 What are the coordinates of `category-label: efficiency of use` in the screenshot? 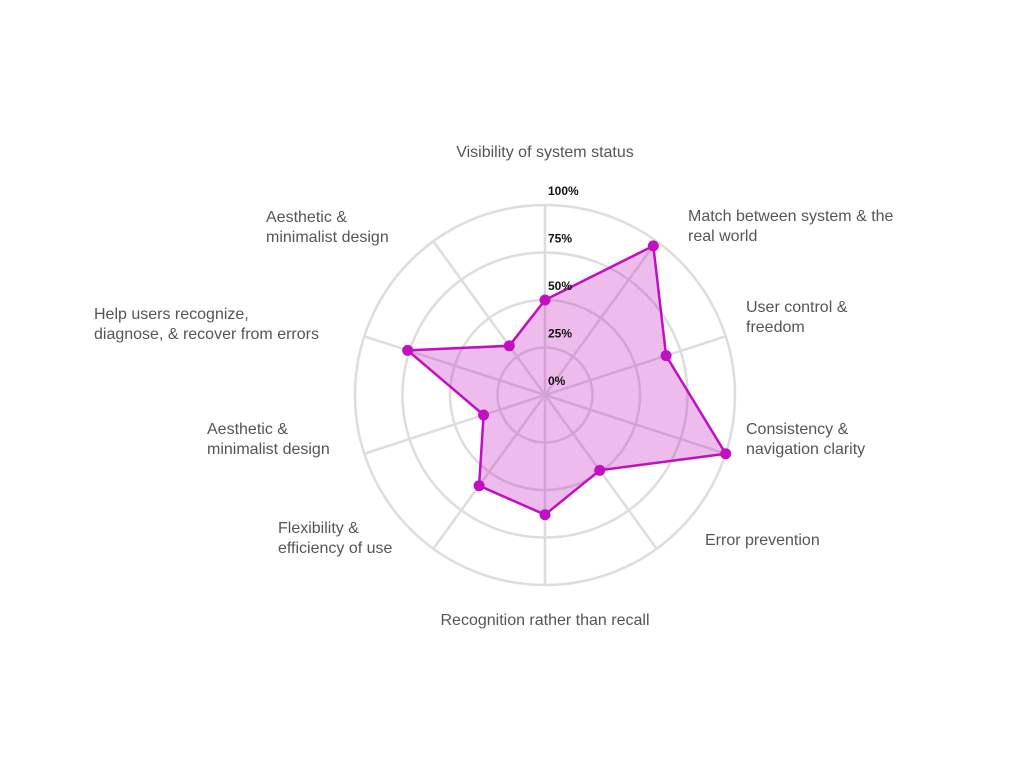 It's located at (335, 548).